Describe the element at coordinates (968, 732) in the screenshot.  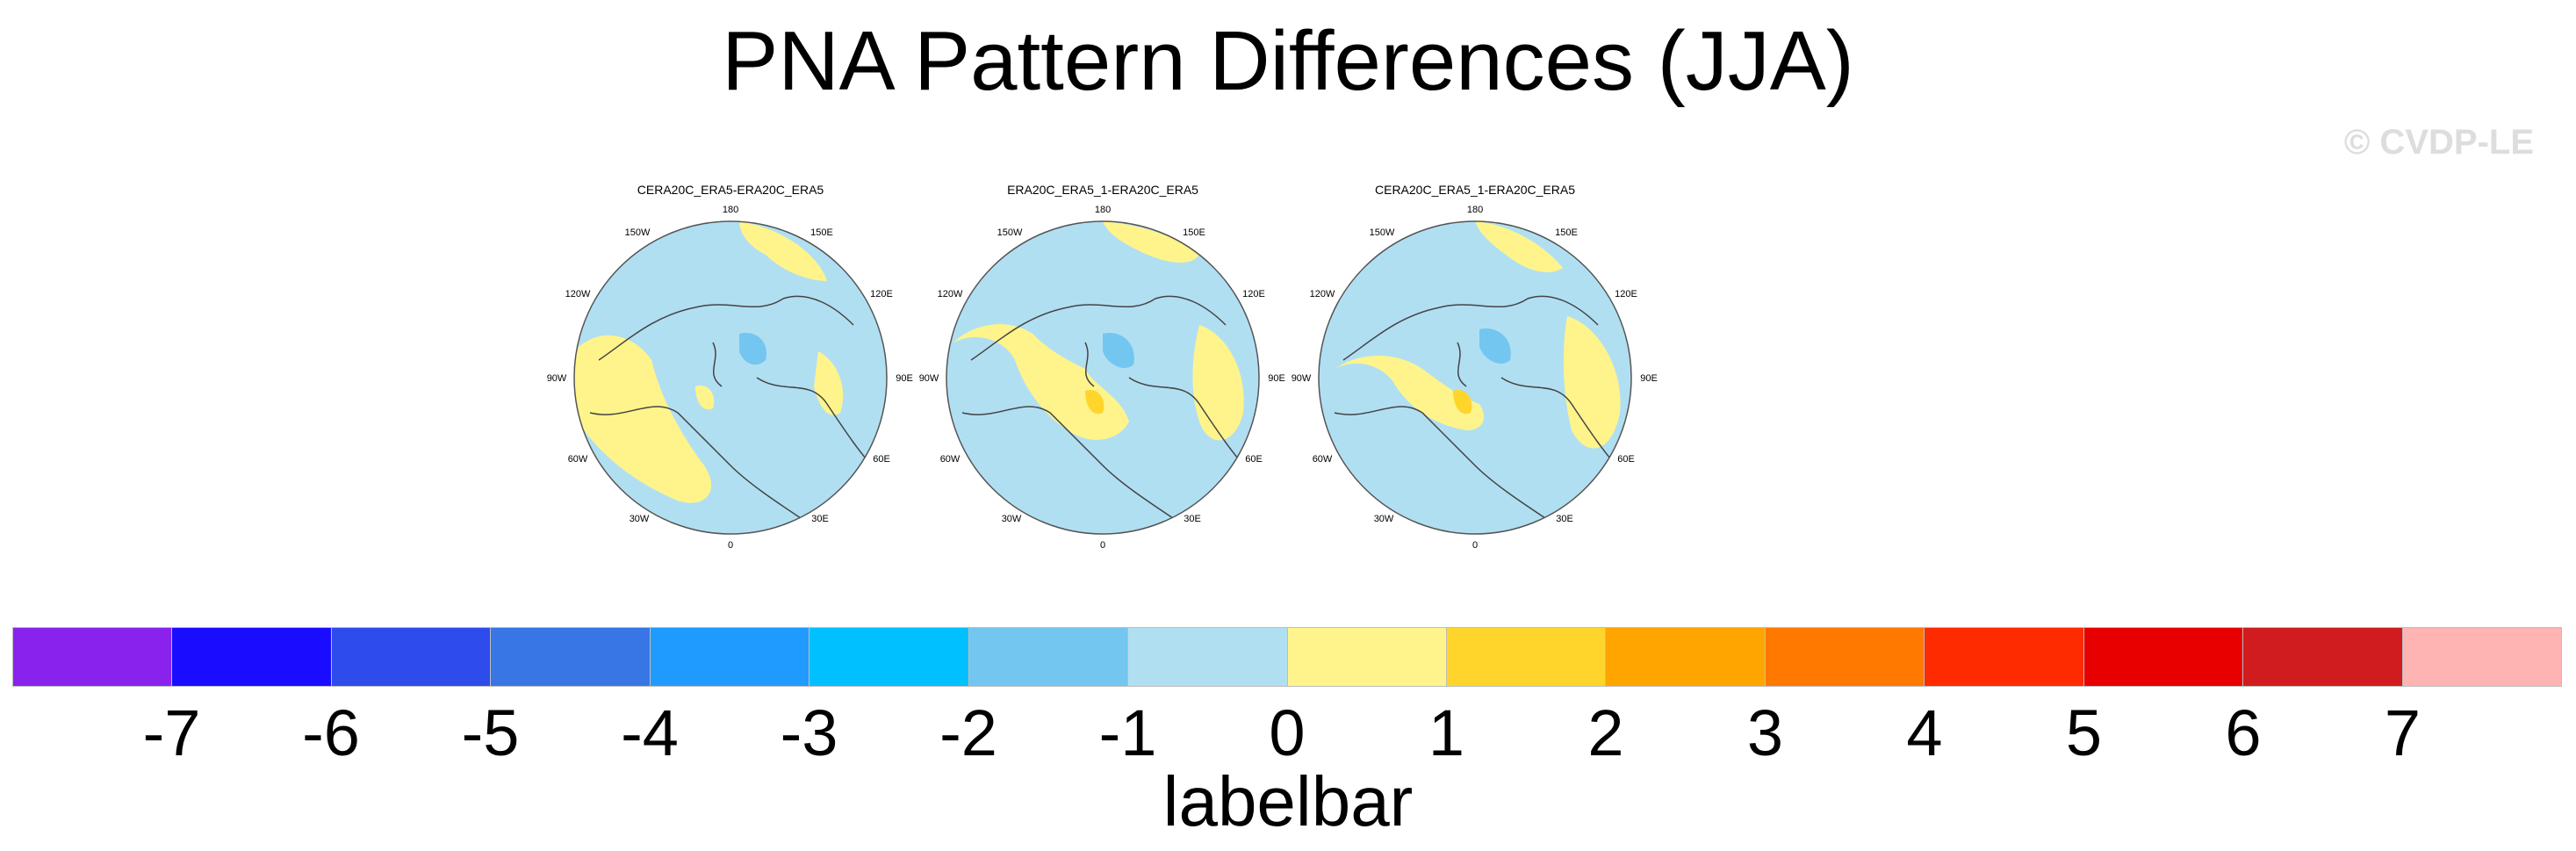
I see `labelbar-tick-label: -2` at that location.